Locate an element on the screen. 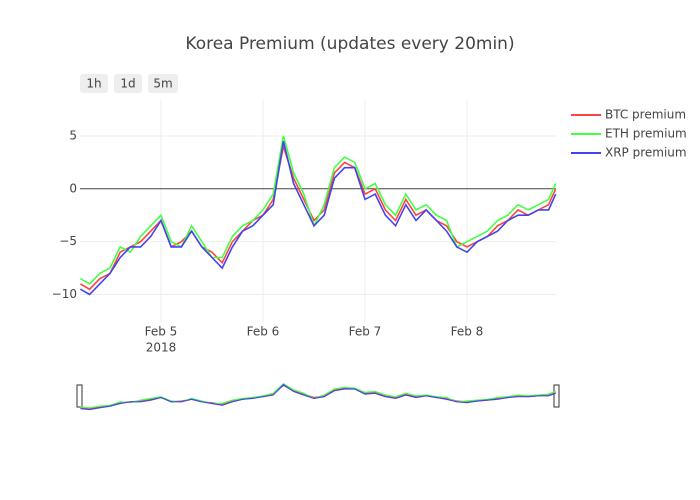 Image resolution: width=700 pixels, height=500 pixels. y-tick-label: 5 is located at coordinates (73, 135).